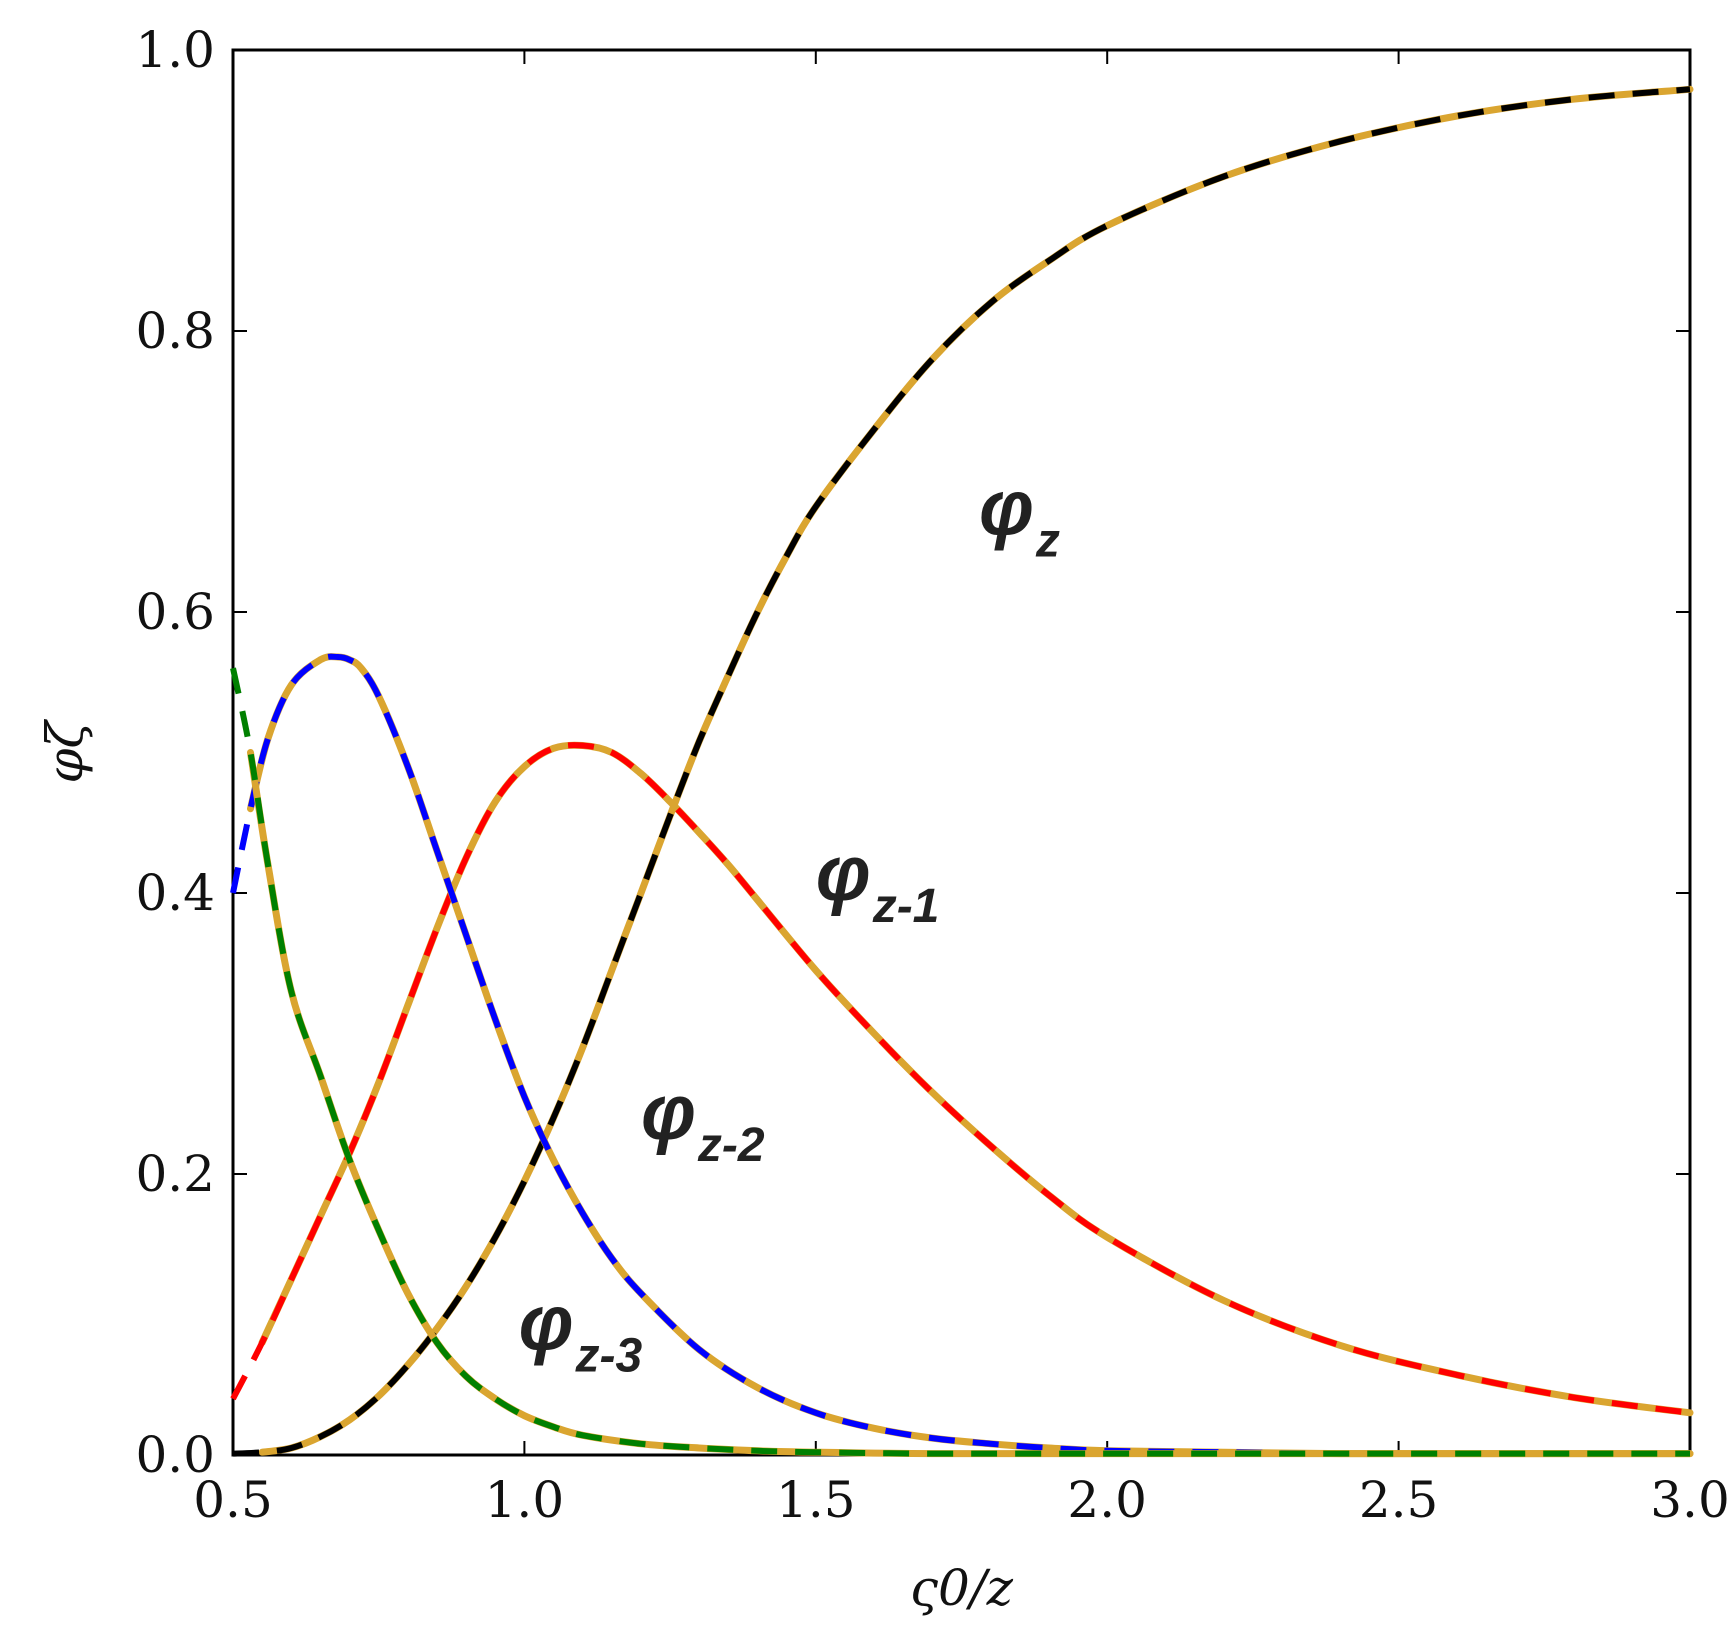 This screenshot has width=1736, height=1632. What do you see at coordinates (175, 893) in the screenshot?
I see `y-tick-label: 0.4` at bounding box center [175, 893].